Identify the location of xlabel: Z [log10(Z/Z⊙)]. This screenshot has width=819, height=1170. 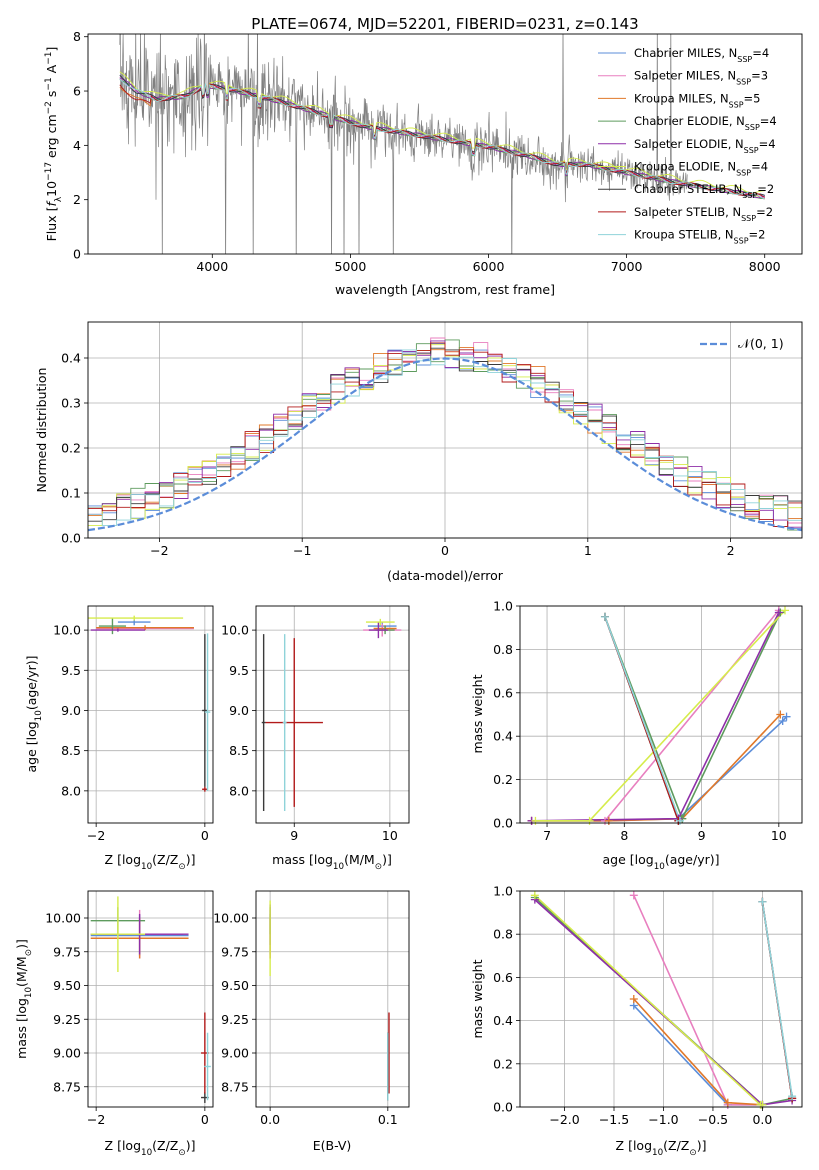
(661, 1148).